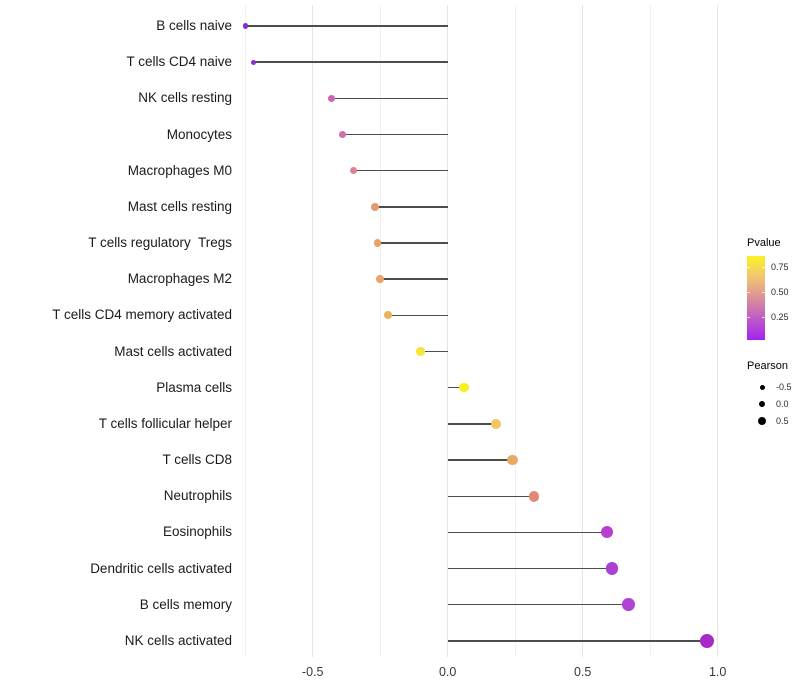 Image resolution: width=800 pixels, height=700 pixels. What do you see at coordinates (178, 640) in the screenshot?
I see `y-axis-label: NK cells activated` at bounding box center [178, 640].